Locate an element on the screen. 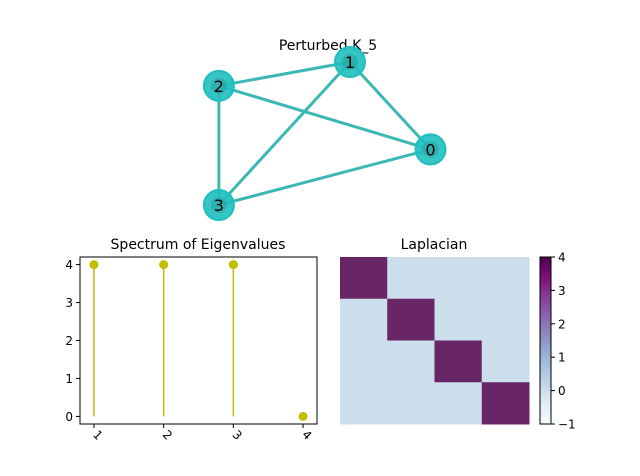 The height and width of the screenshot is (476, 640). heatmap-cells is located at coordinates (435, 341).